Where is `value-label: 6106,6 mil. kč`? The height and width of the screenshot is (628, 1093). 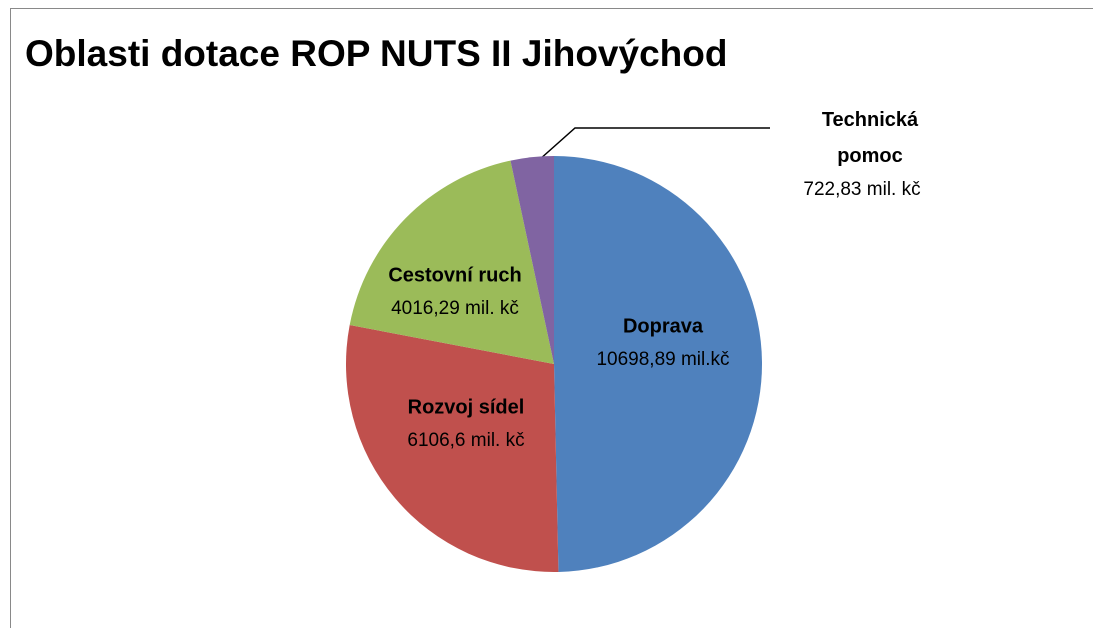
value-label: 6106,6 mil. kč is located at coordinates (465, 440).